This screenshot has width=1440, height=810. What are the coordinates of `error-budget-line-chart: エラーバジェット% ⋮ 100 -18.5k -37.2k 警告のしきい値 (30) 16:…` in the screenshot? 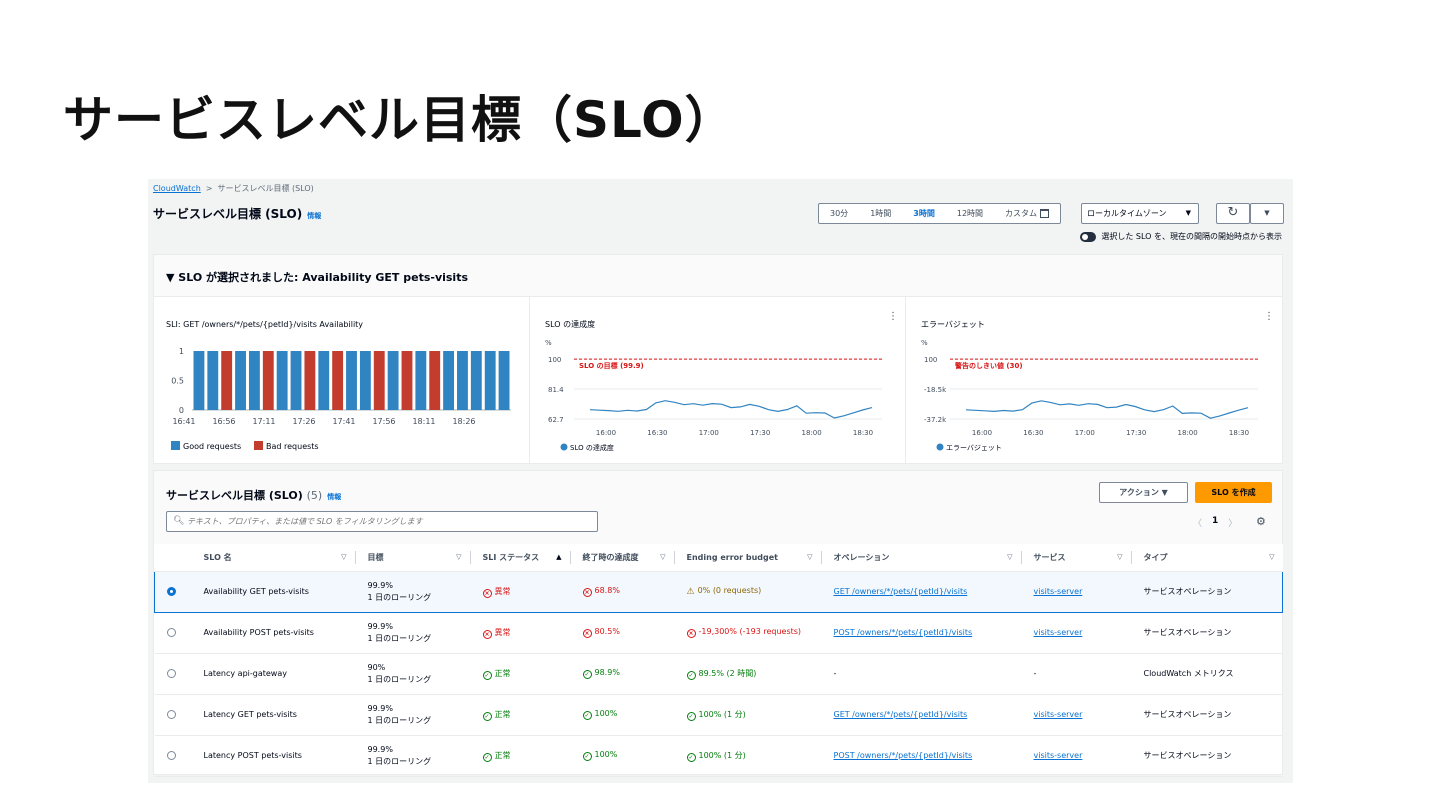 It's located at (1097, 381).